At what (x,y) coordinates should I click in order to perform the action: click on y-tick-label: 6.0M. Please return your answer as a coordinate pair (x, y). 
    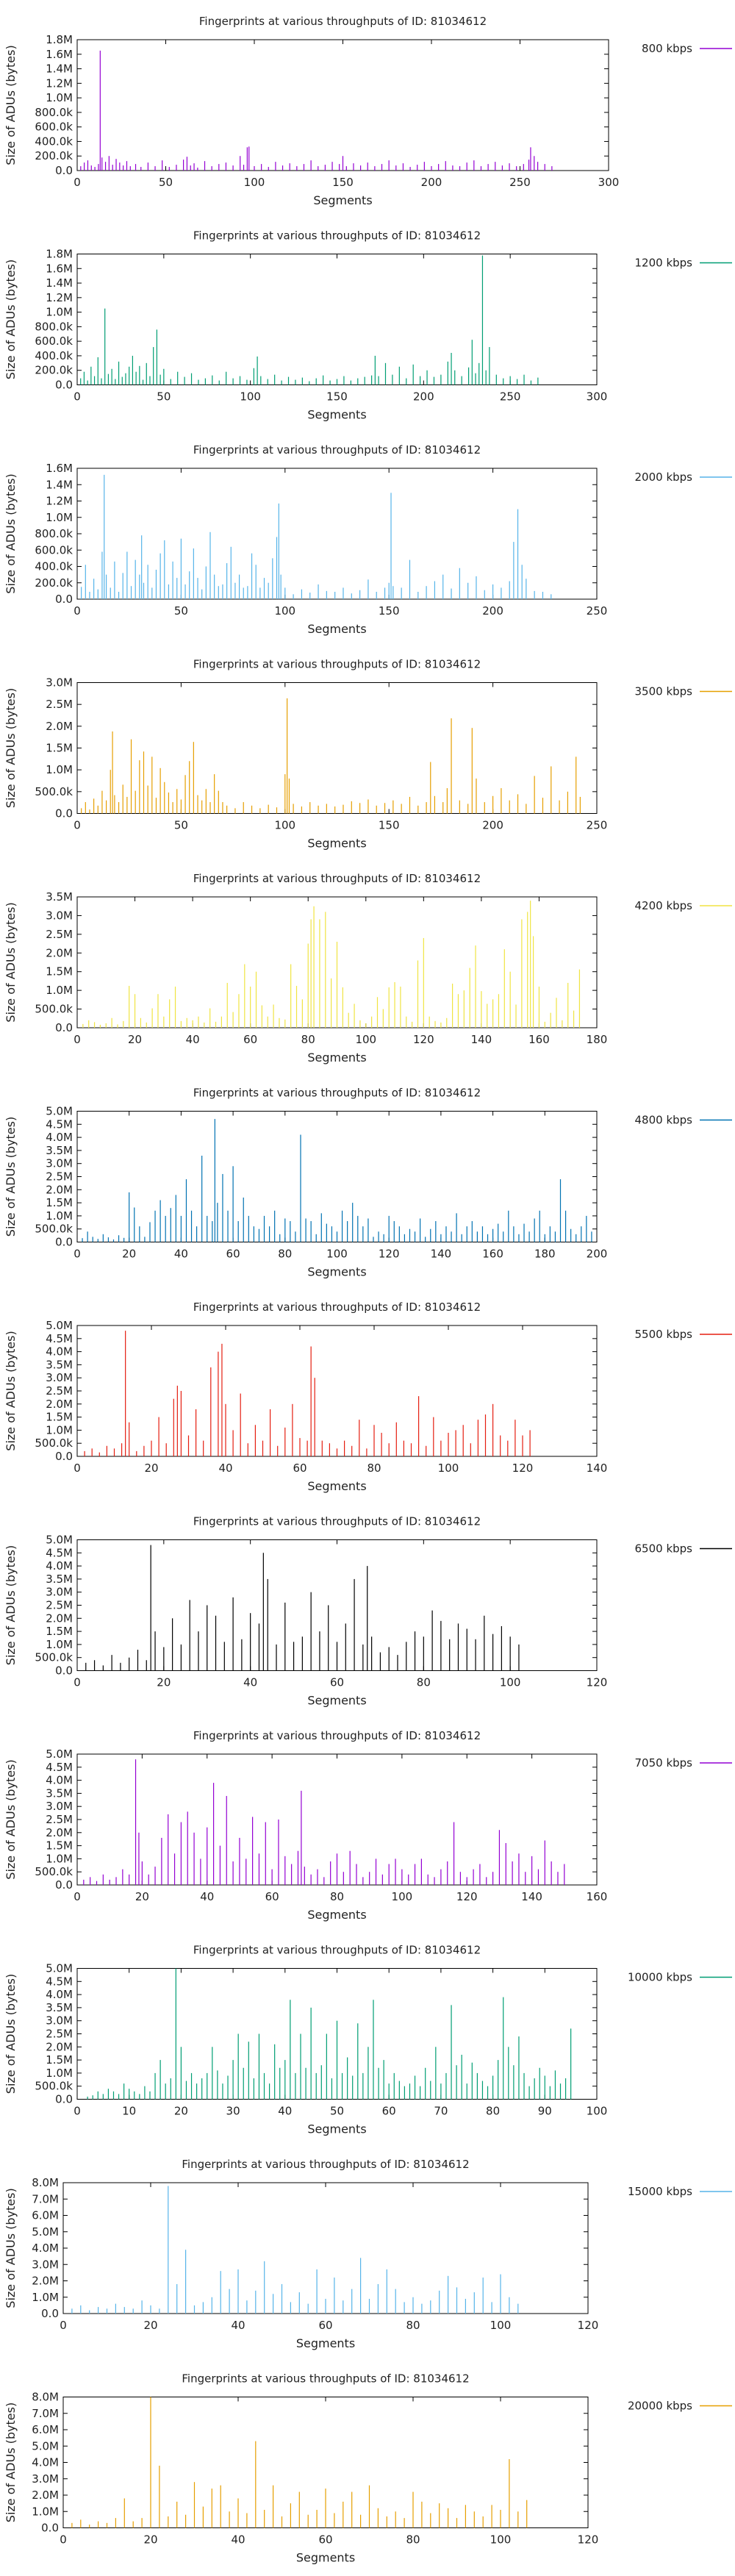
    Looking at the image, I should click on (45, 2429).